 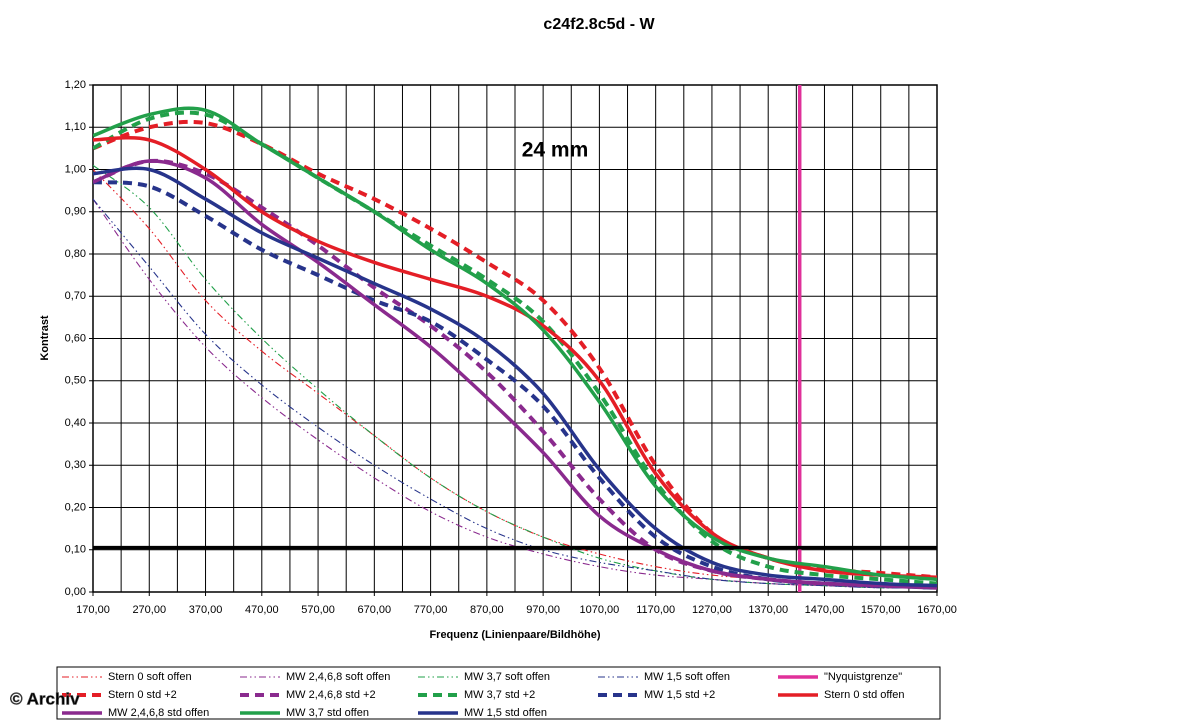 I want to click on legend-label: MW 1,5 std offen, so click(x=505, y=713).